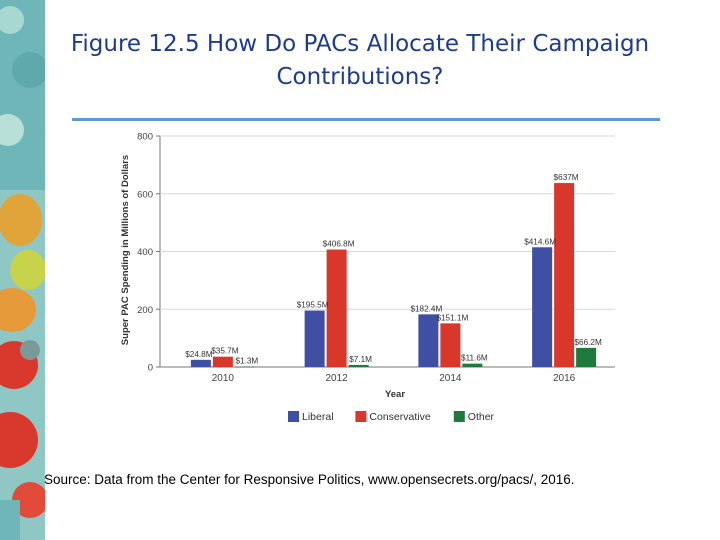 This screenshot has height=540, width=720. I want to click on bar-label-other-2014: $11.6M, so click(474, 358).